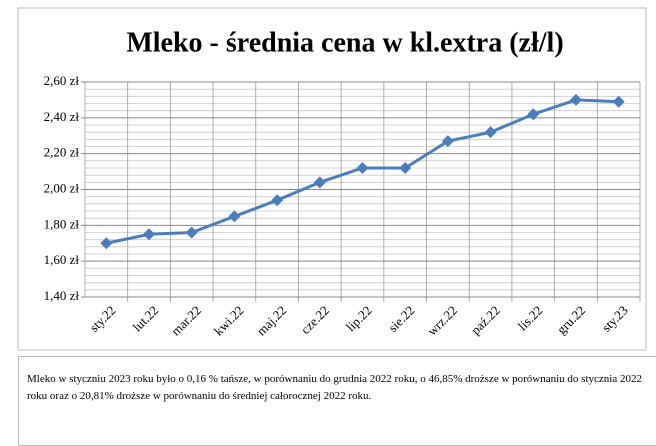  I want to click on y-tick-label: 2,60 zł, so click(62, 80).